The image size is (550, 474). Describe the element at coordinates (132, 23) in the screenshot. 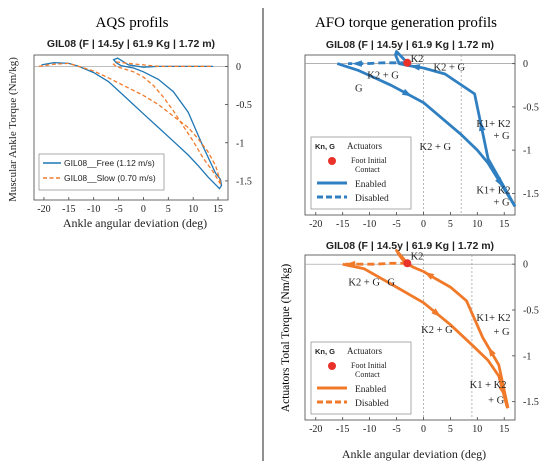

I see `left-section-title: AQS profils` at that location.